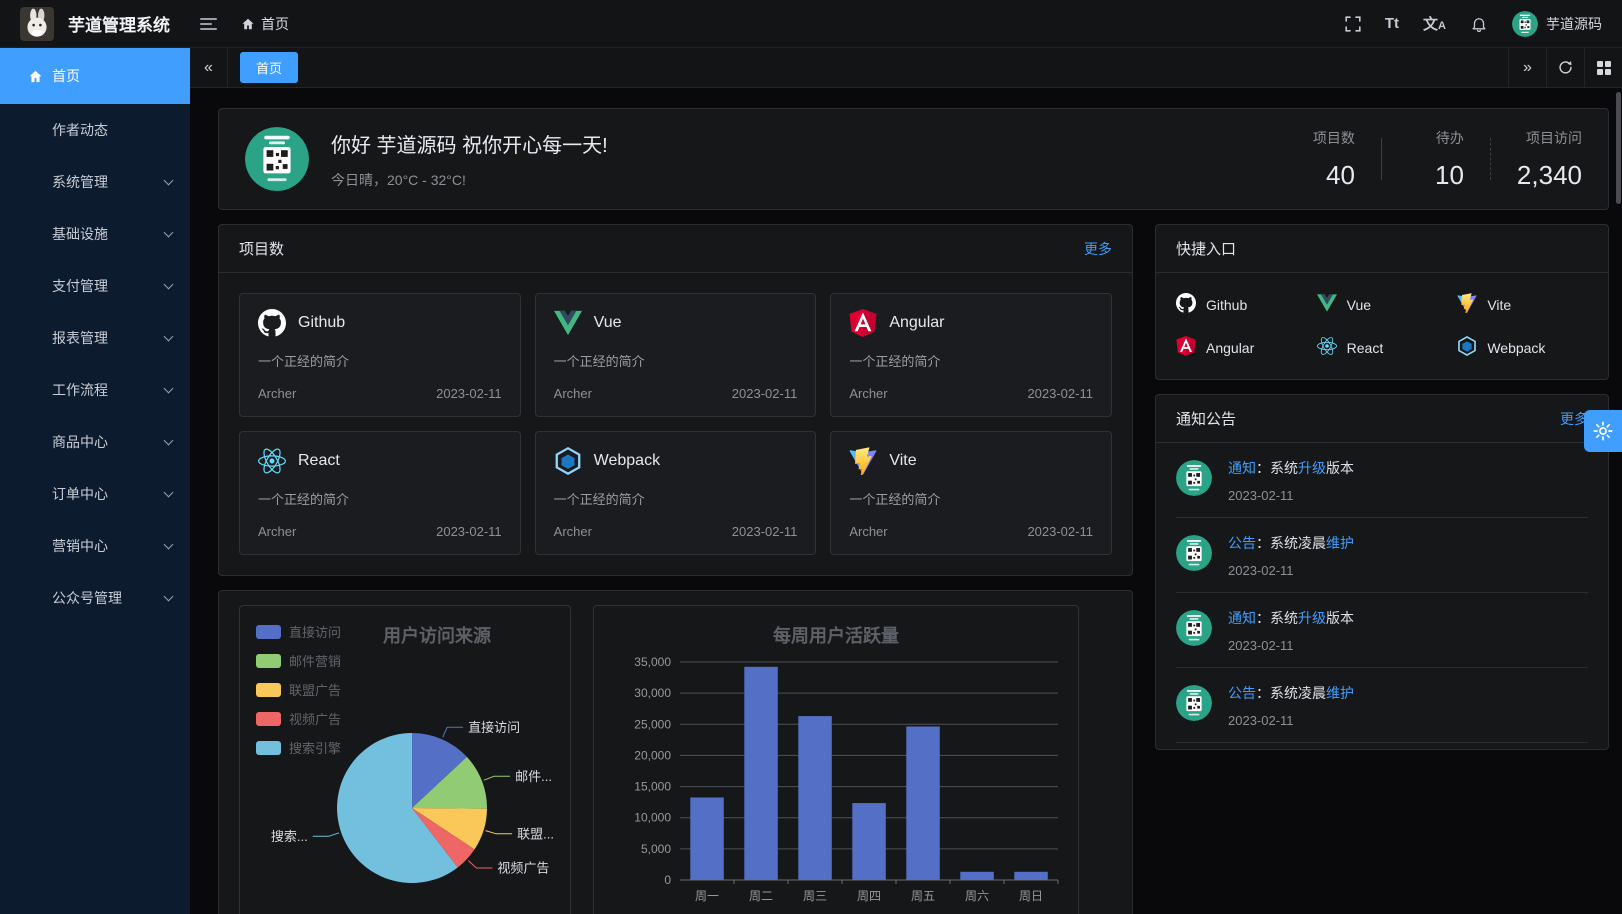 Image resolution: width=1622 pixels, height=914 pixels. I want to click on shortcut-label: Github, so click(1227, 304).